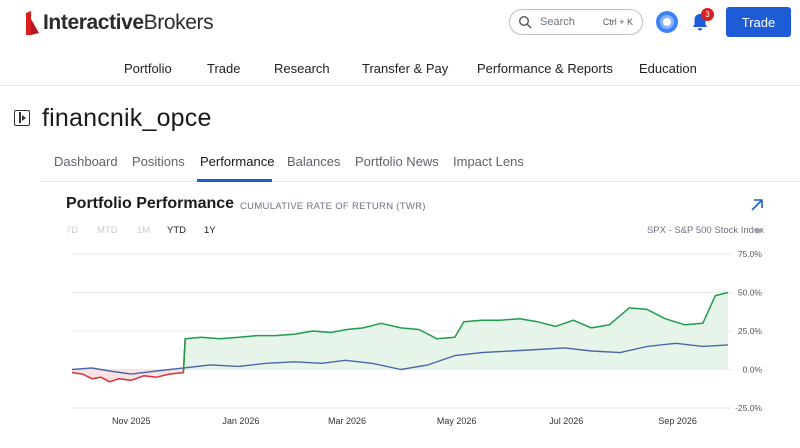  I want to click on range-mtd: MTD, so click(107, 230).